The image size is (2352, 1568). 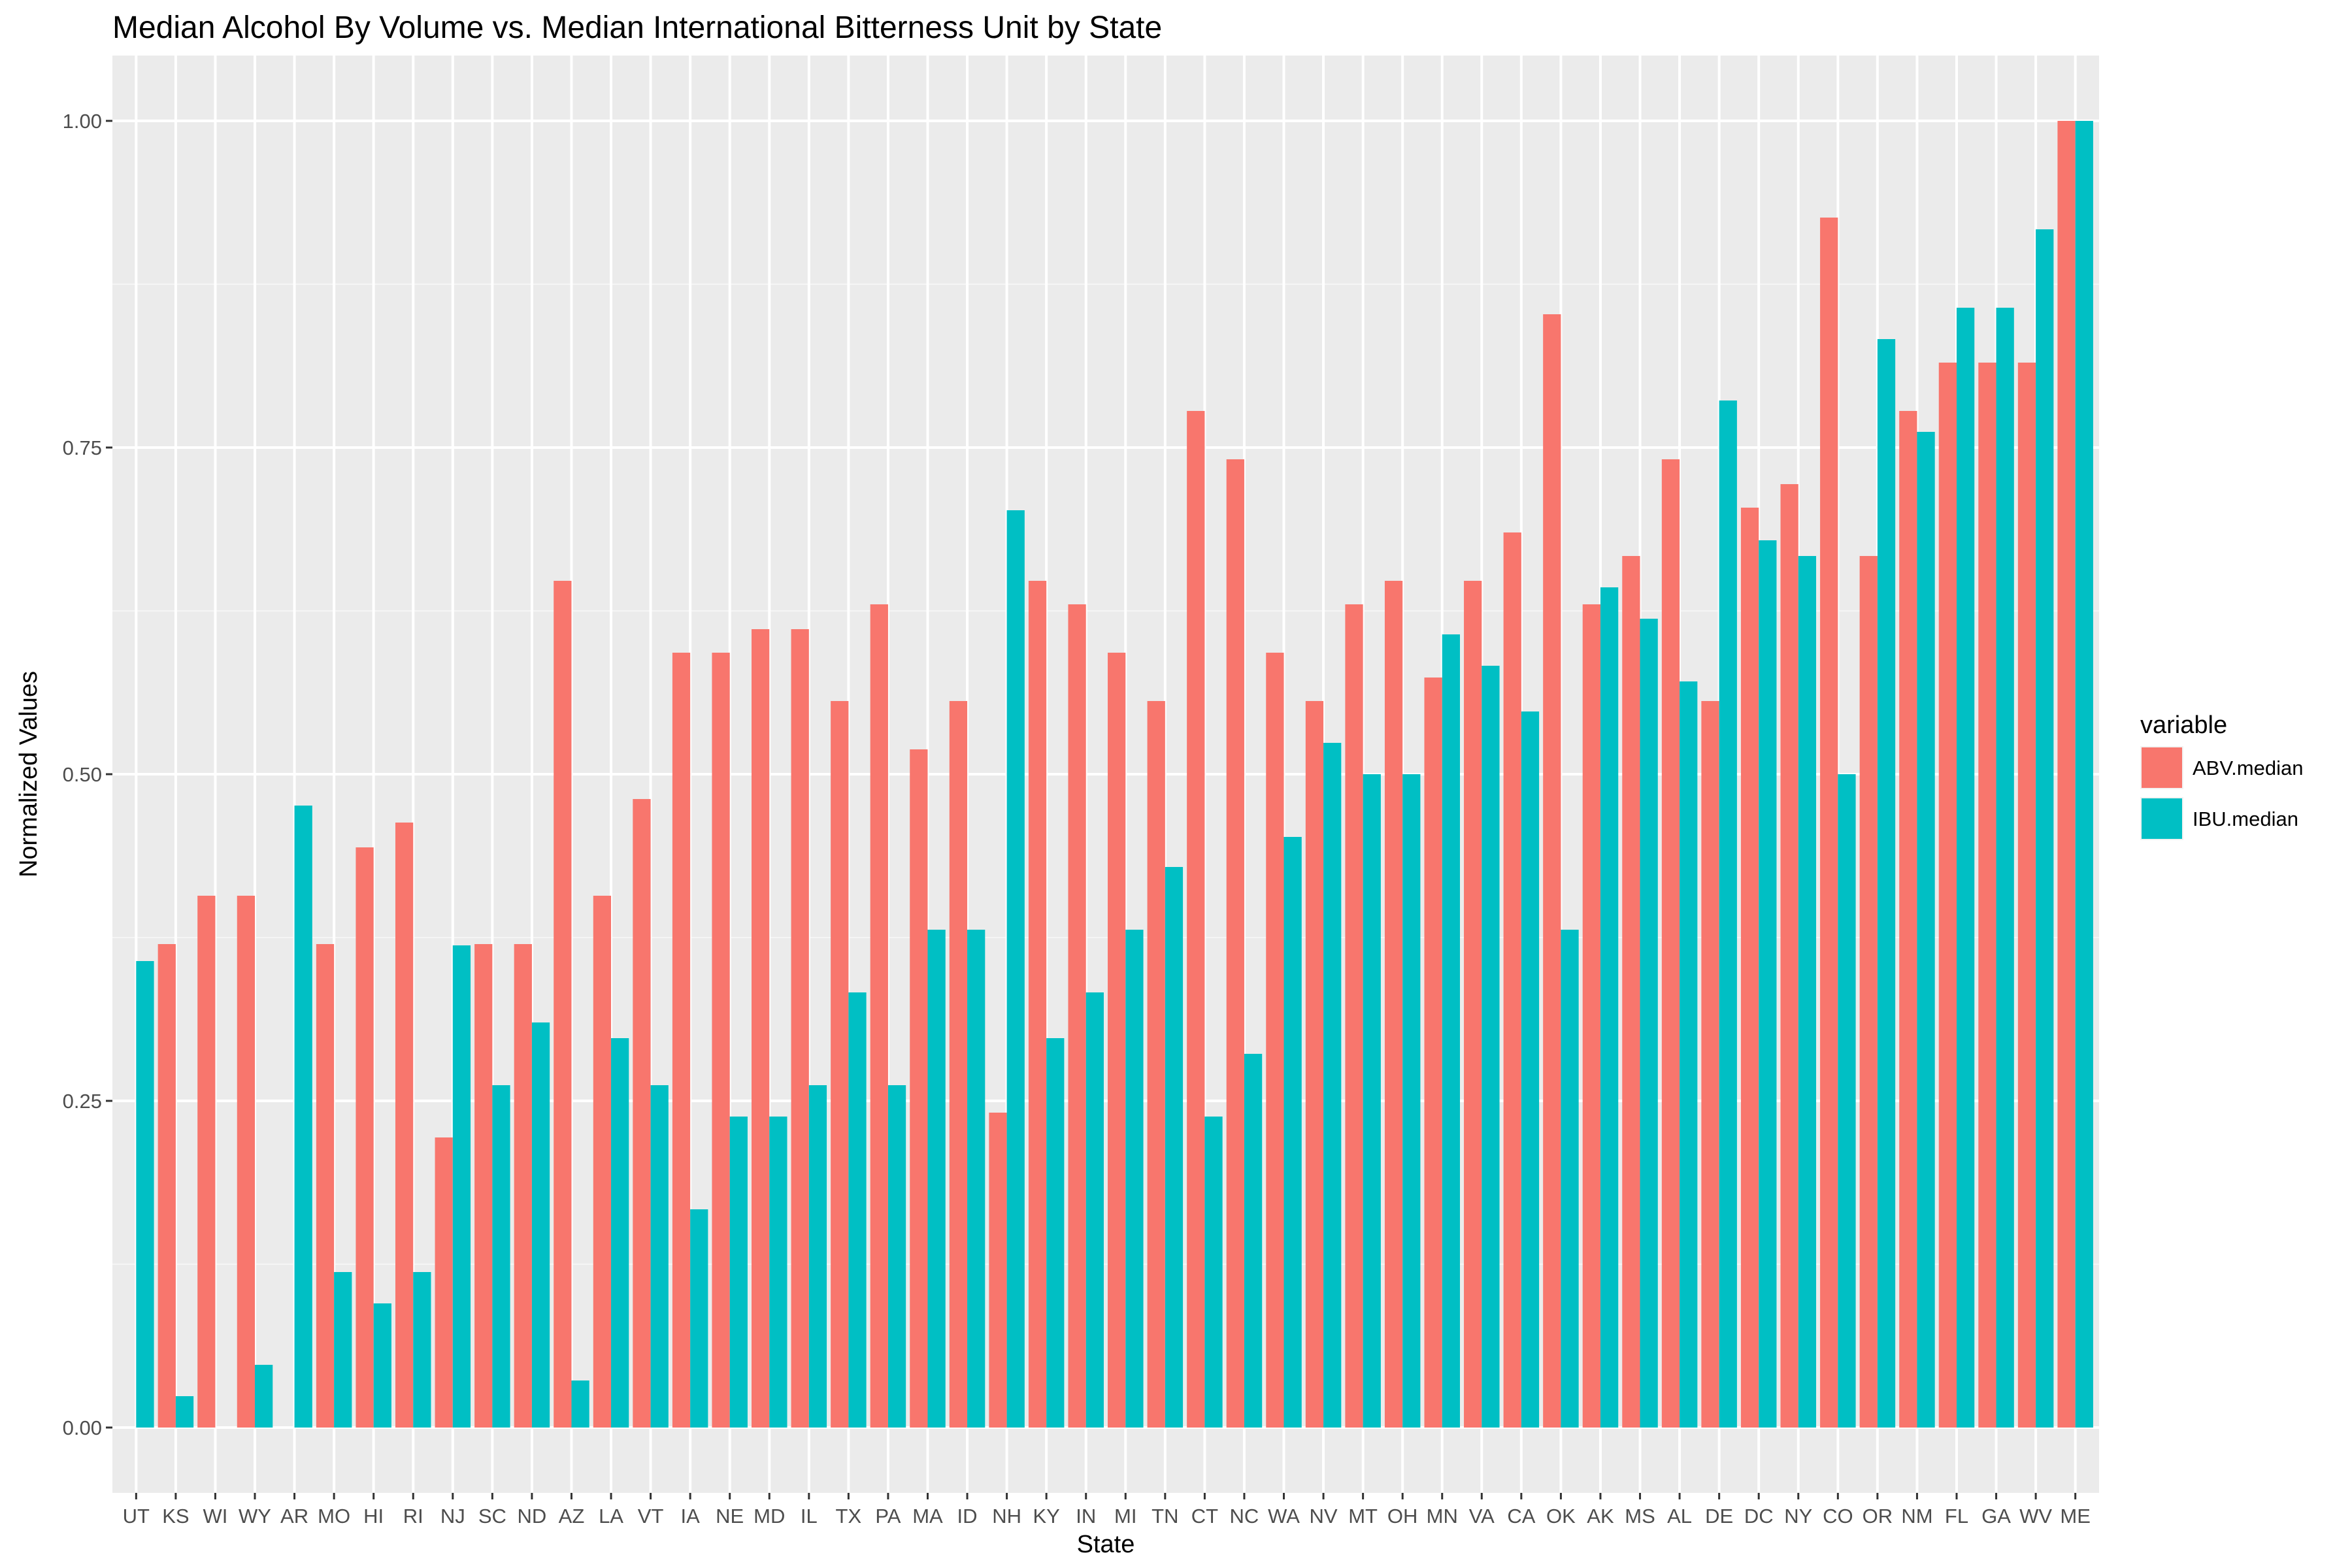 I want to click on x-tick-label-co: CO, so click(x=1838, y=1516).